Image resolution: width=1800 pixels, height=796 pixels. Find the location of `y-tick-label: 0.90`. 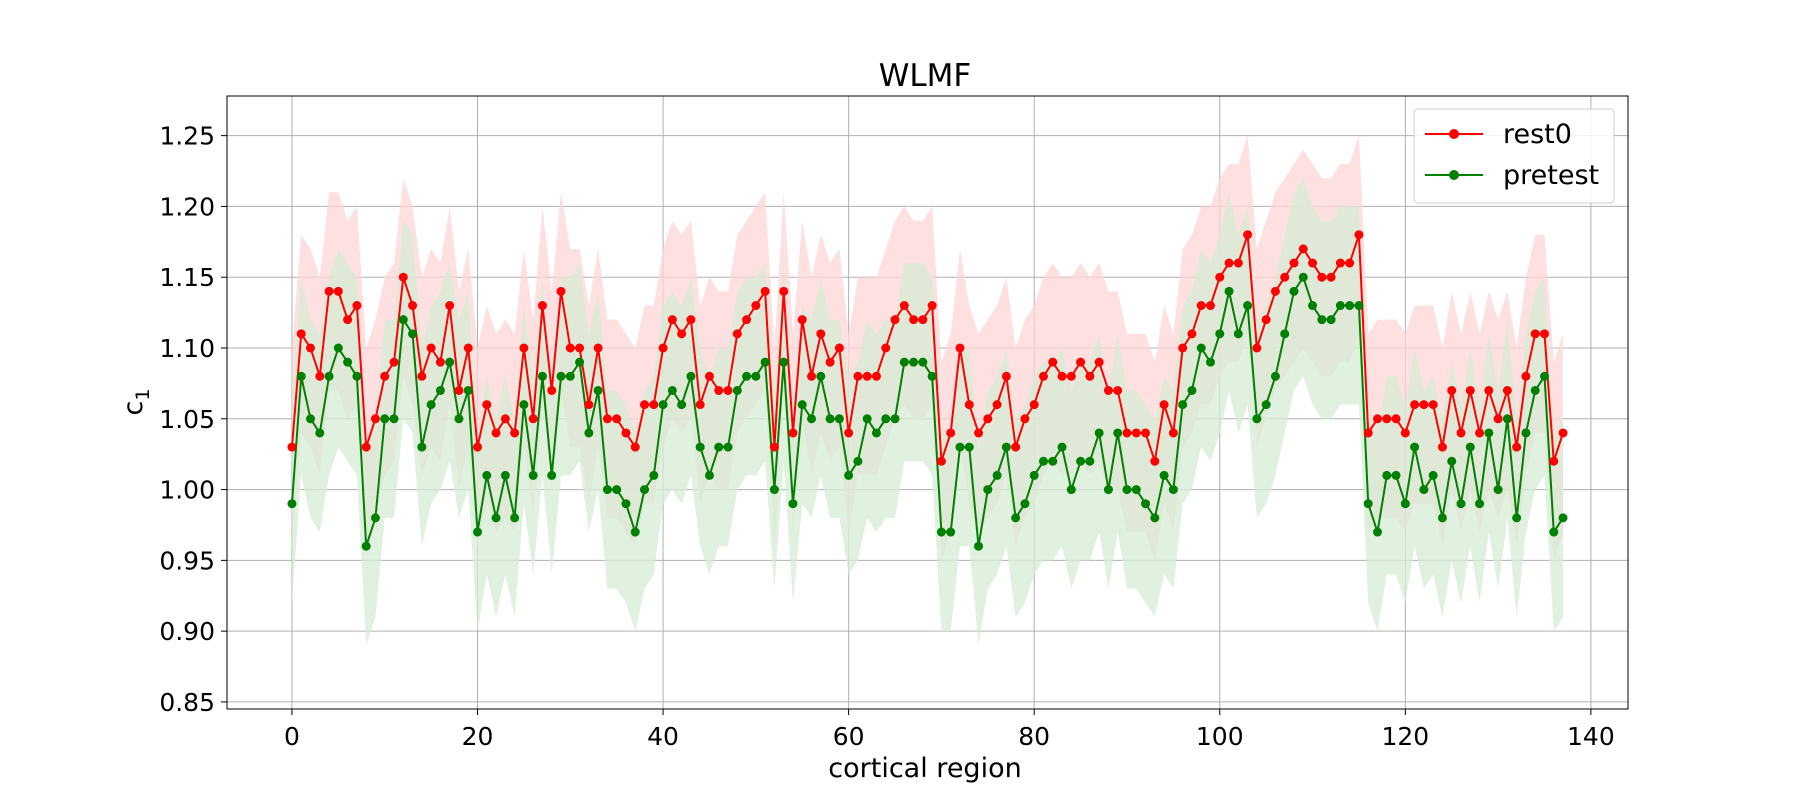

y-tick-label: 0.90 is located at coordinates (187, 631).